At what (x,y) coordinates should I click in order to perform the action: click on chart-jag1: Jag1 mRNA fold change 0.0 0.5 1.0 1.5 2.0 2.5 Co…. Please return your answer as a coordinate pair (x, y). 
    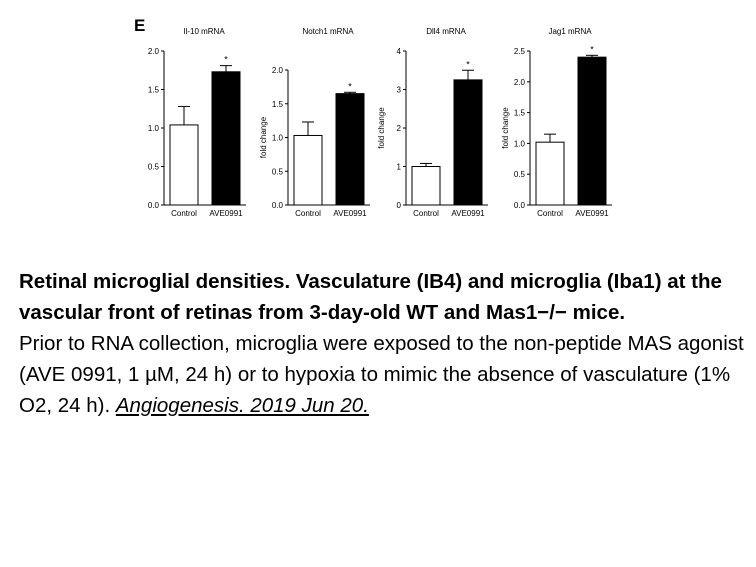
    Looking at the image, I should click on (560, 125).